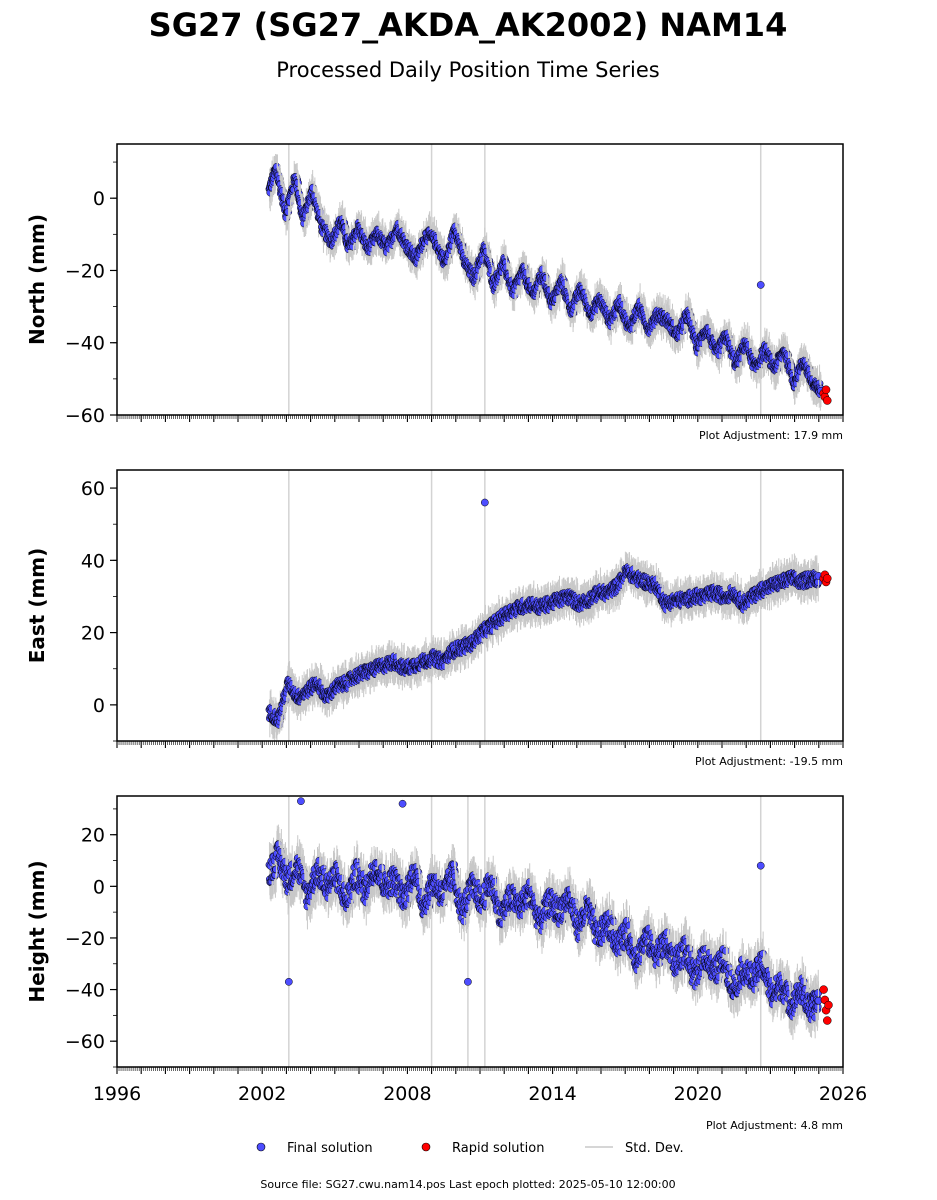  Describe the element at coordinates (85, 271) in the screenshot. I see `y-tick-label: −20` at that location.